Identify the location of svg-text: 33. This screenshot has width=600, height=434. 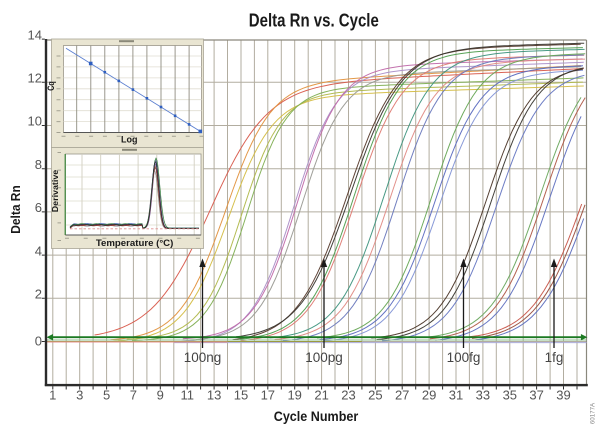
(483, 395).